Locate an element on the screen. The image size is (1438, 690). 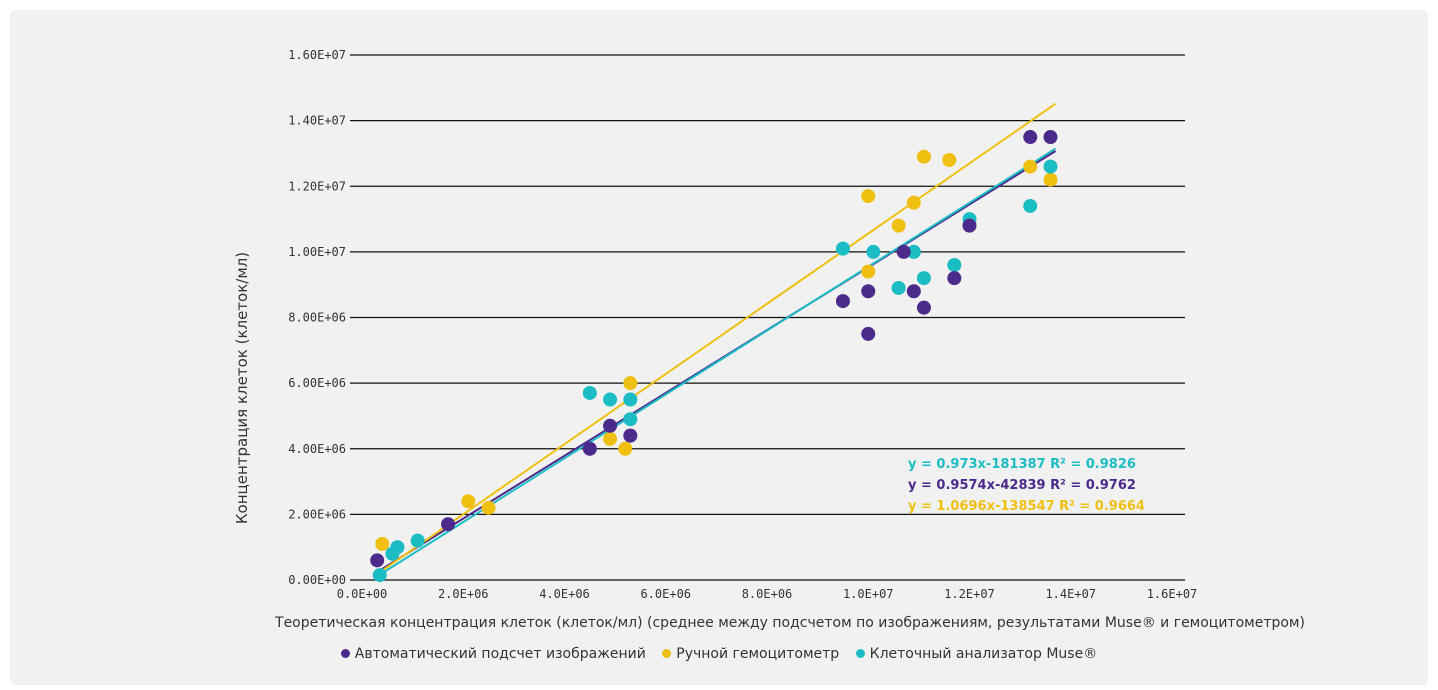
x-tick-label-2: 4.0E+06 is located at coordinates (564, 594).